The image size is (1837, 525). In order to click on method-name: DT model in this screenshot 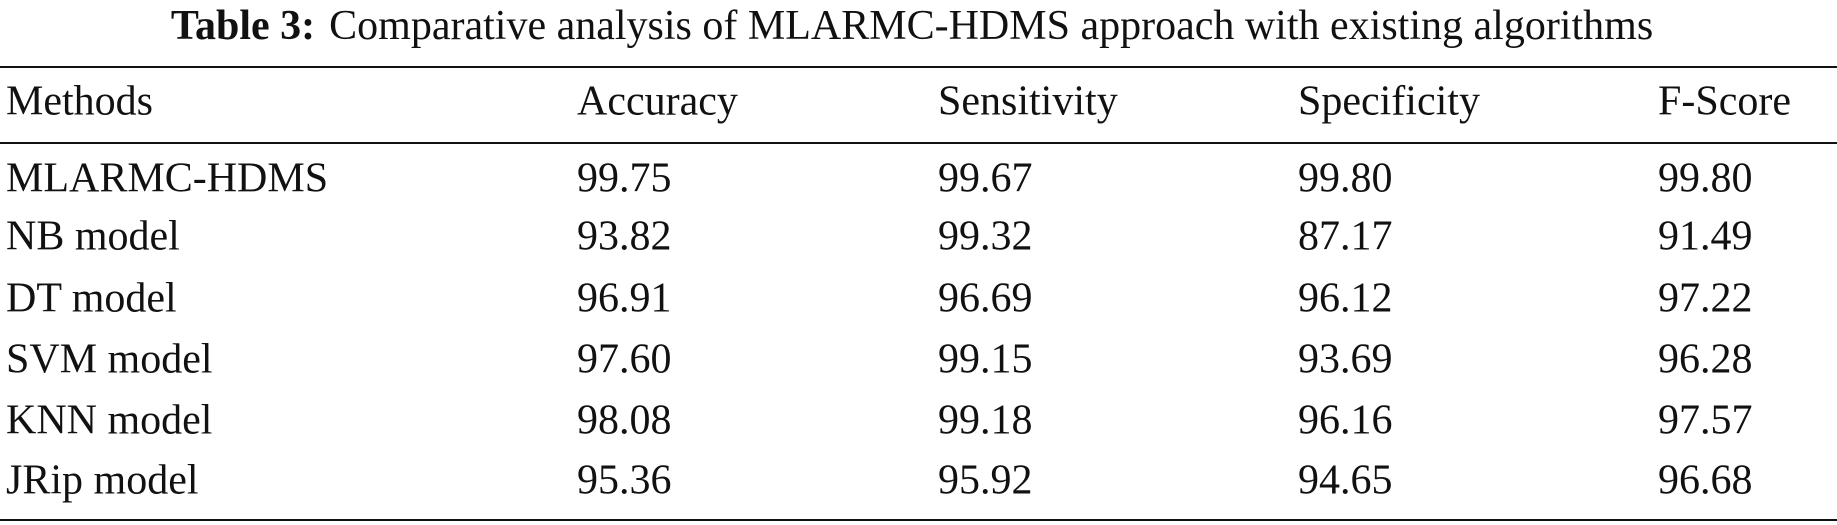, I will do `click(91, 299)`.